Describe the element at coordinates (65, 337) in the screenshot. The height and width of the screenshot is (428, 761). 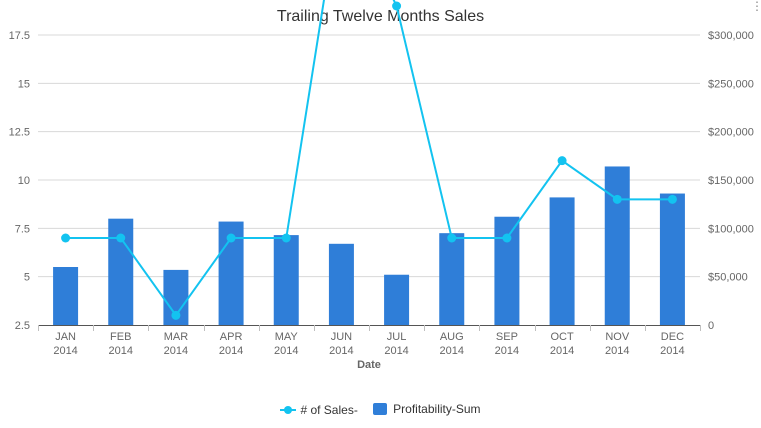
I see `x-tick-label: JAN` at that location.